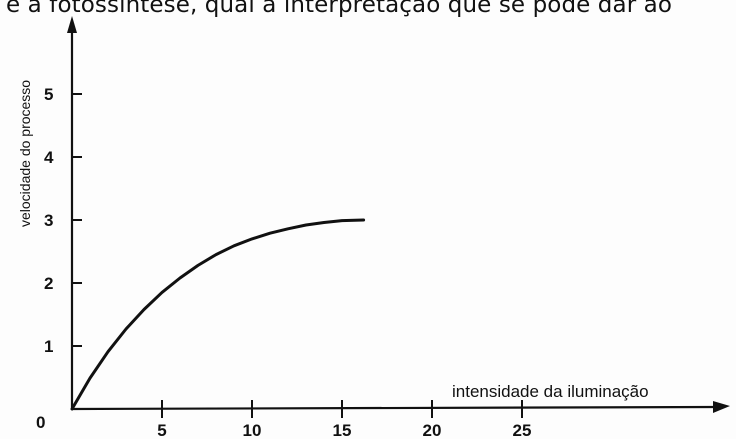  Describe the element at coordinates (48, 220) in the screenshot. I see `y-tick-label: 3` at that location.